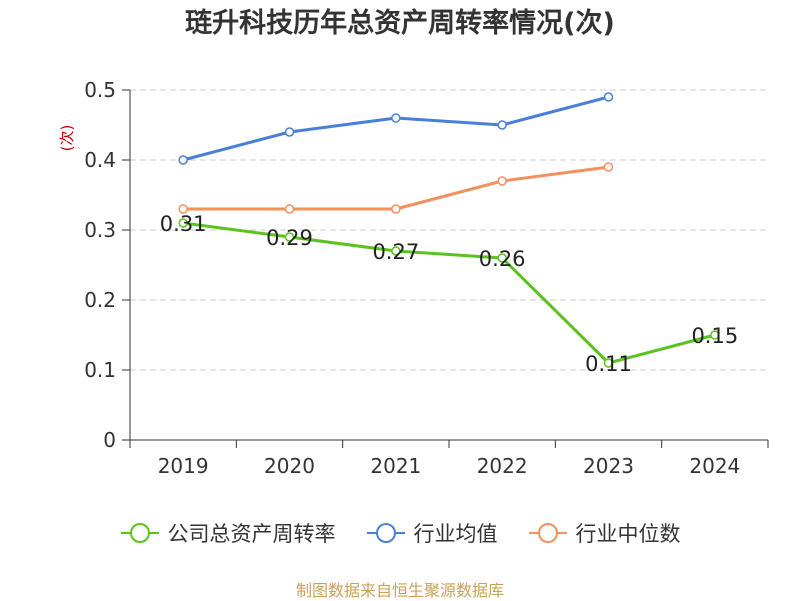 This screenshot has width=800, height=601. I want to click on legend-industry-median-icon, so click(547, 533).